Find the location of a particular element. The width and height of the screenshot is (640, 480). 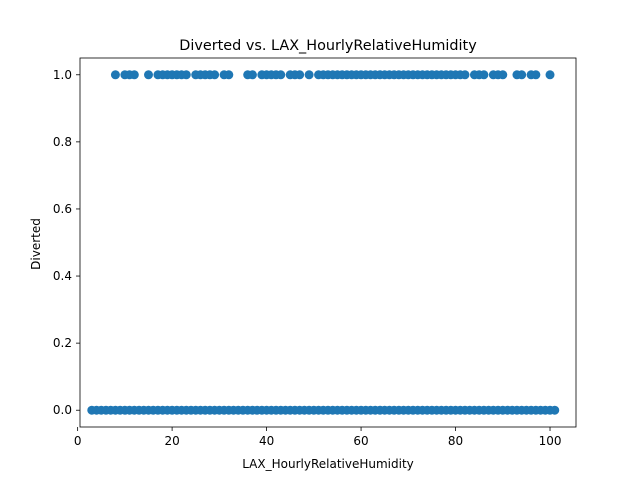

x-tick-label: 80 is located at coordinates (455, 441).